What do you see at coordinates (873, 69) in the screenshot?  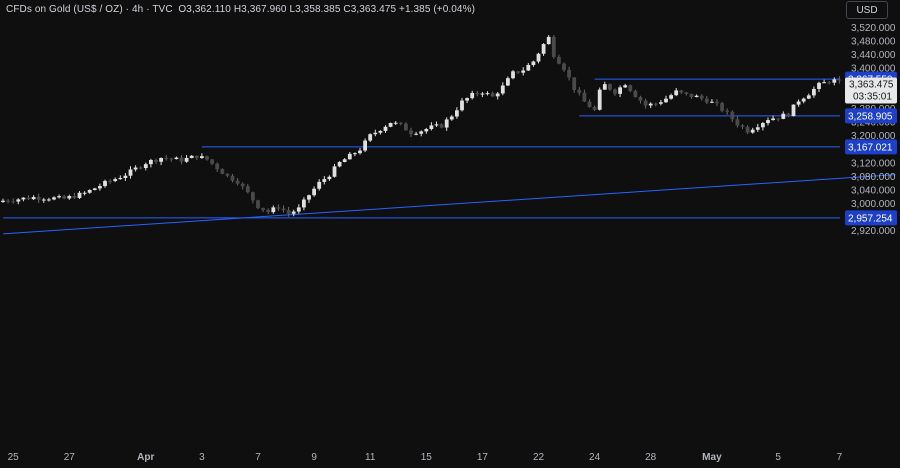 I see `y-tick-label: 3,400.000` at bounding box center [873, 69].